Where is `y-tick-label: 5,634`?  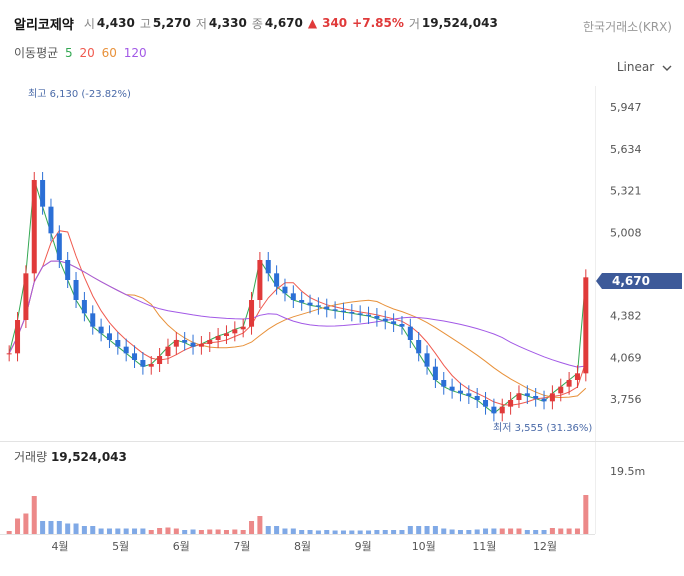
y-tick-label: 5,634 is located at coordinates (626, 149).